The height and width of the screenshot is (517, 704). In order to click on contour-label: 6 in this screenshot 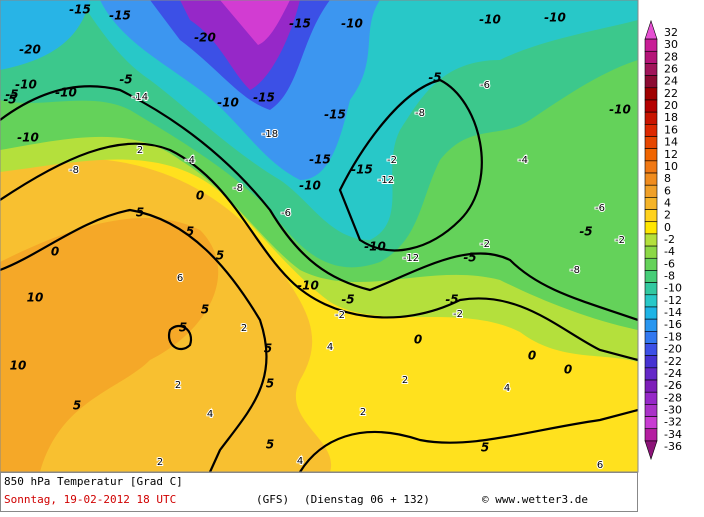, I will do `click(600, 465)`.